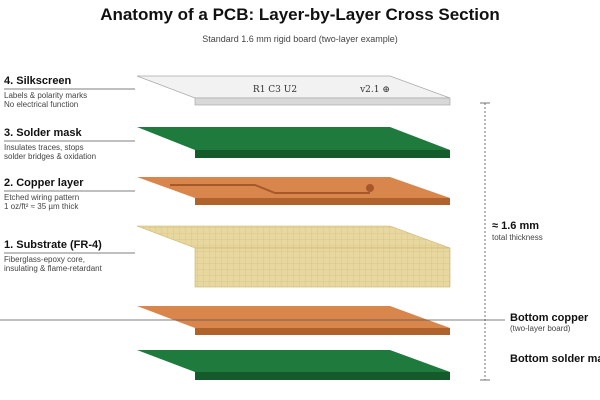 Image resolution: width=600 pixels, height=400 pixels. I want to click on layer-title: 2. Copper layer, so click(44, 183).